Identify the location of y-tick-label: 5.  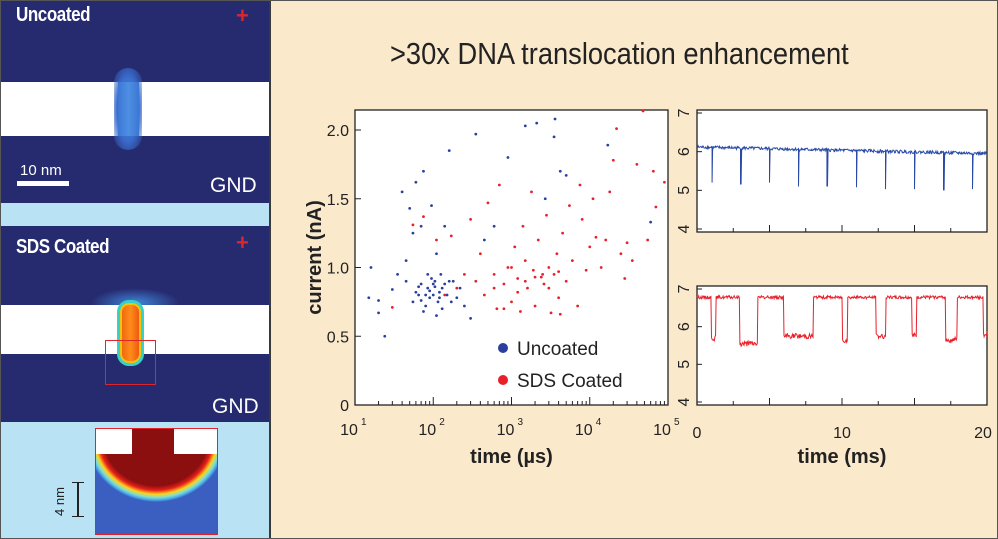
(684, 364).